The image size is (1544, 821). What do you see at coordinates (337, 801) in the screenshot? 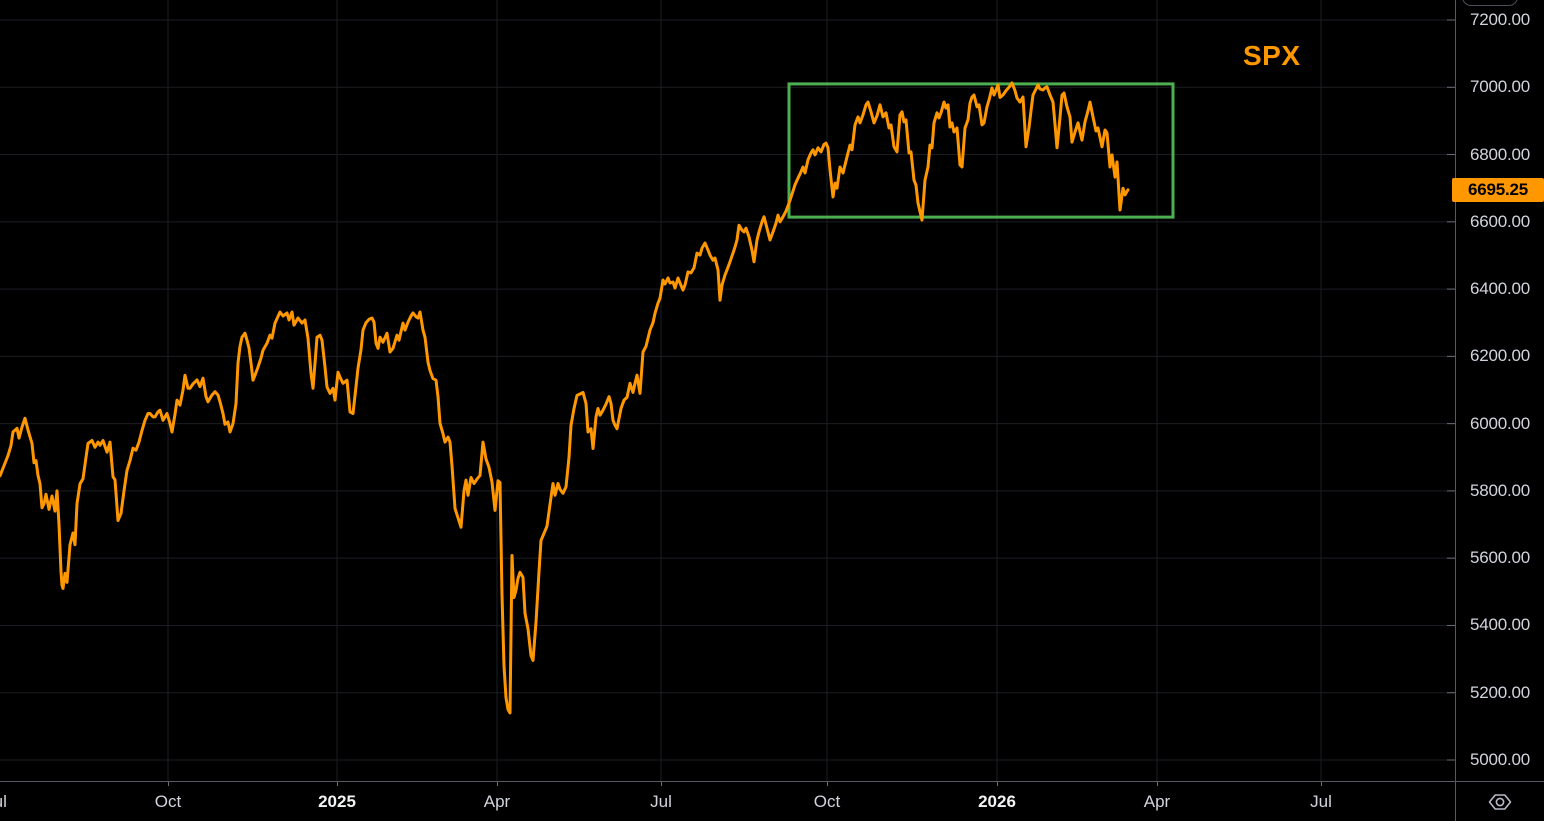
I see `time-axis-label: 2025` at bounding box center [337, 801].